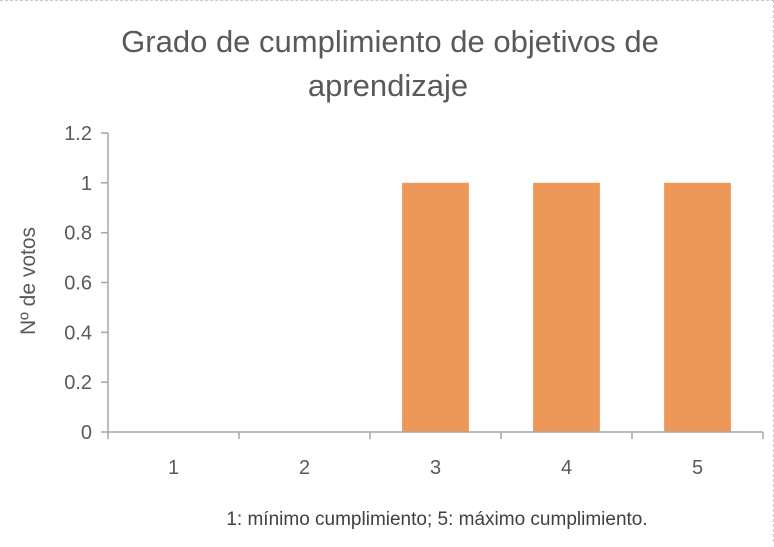  Describe the element at coordinates (86, 184) in the screenshot. I see `y-tick-label: 1` at that location.